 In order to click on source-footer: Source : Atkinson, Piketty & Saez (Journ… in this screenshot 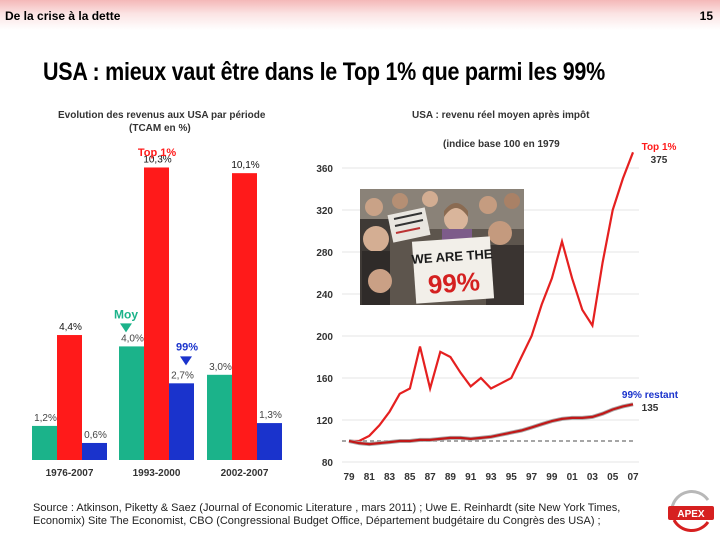, I will do `click(327, 514)`.